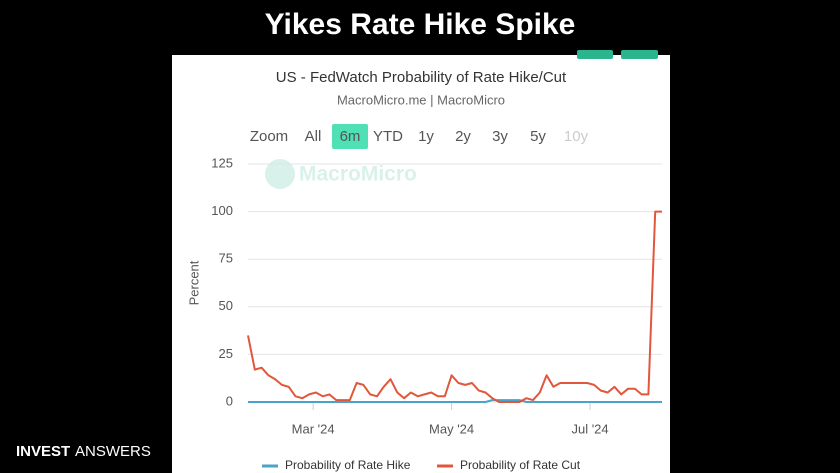 The image size is (840, 473). What do you see at coordinates (520, 465) in the screenshot?
I see `legend-label: Probability of Rate Cut` at bounding box center [520, 465].